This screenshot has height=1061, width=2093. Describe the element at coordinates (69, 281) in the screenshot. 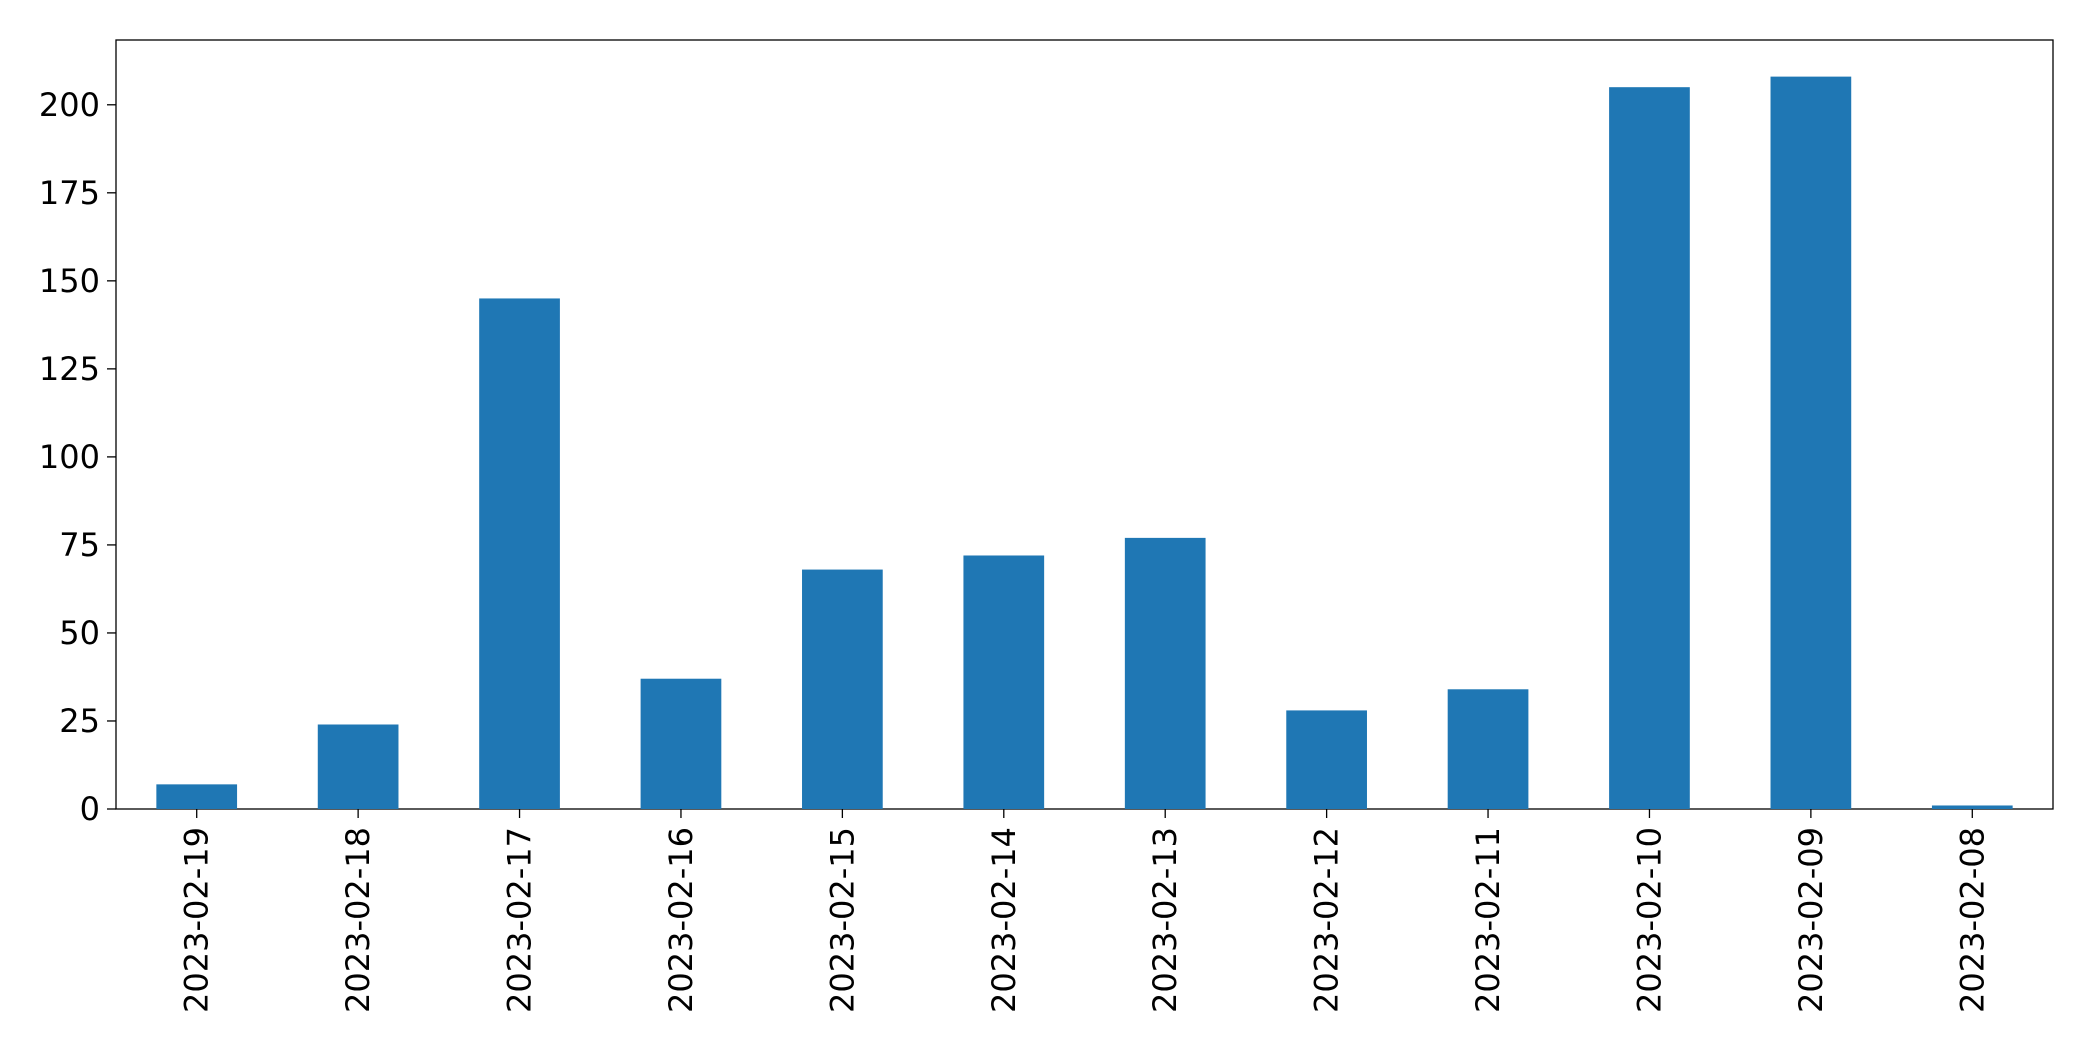

I see `y-tick-label: 150` at that location.